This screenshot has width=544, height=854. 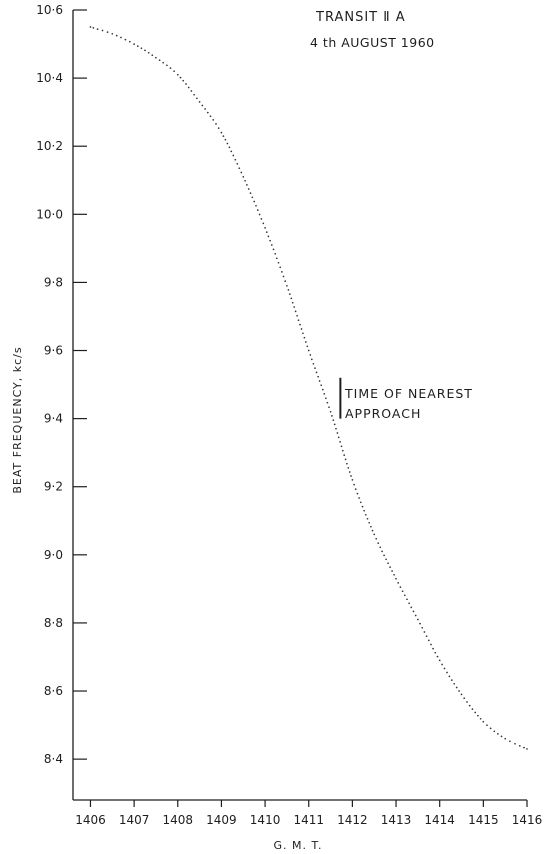 I want to click on y-tick-label: 9·8, so click(x=53, y=282).